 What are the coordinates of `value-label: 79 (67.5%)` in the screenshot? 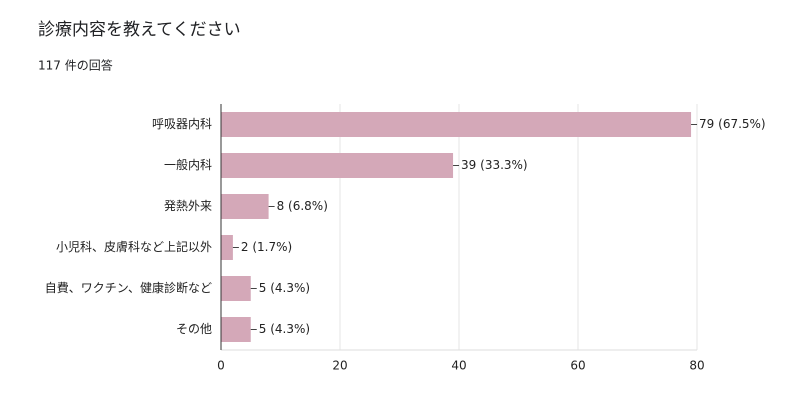 It's located at (732, 124).